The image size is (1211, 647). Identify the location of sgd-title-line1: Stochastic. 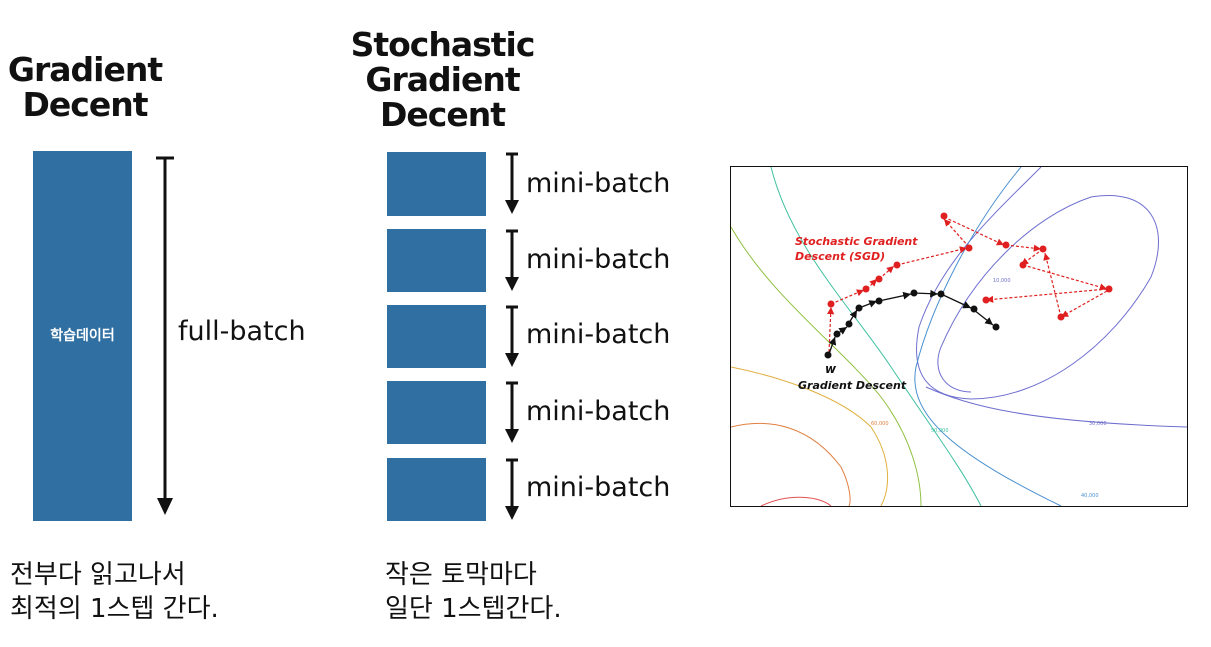
(443, 44).